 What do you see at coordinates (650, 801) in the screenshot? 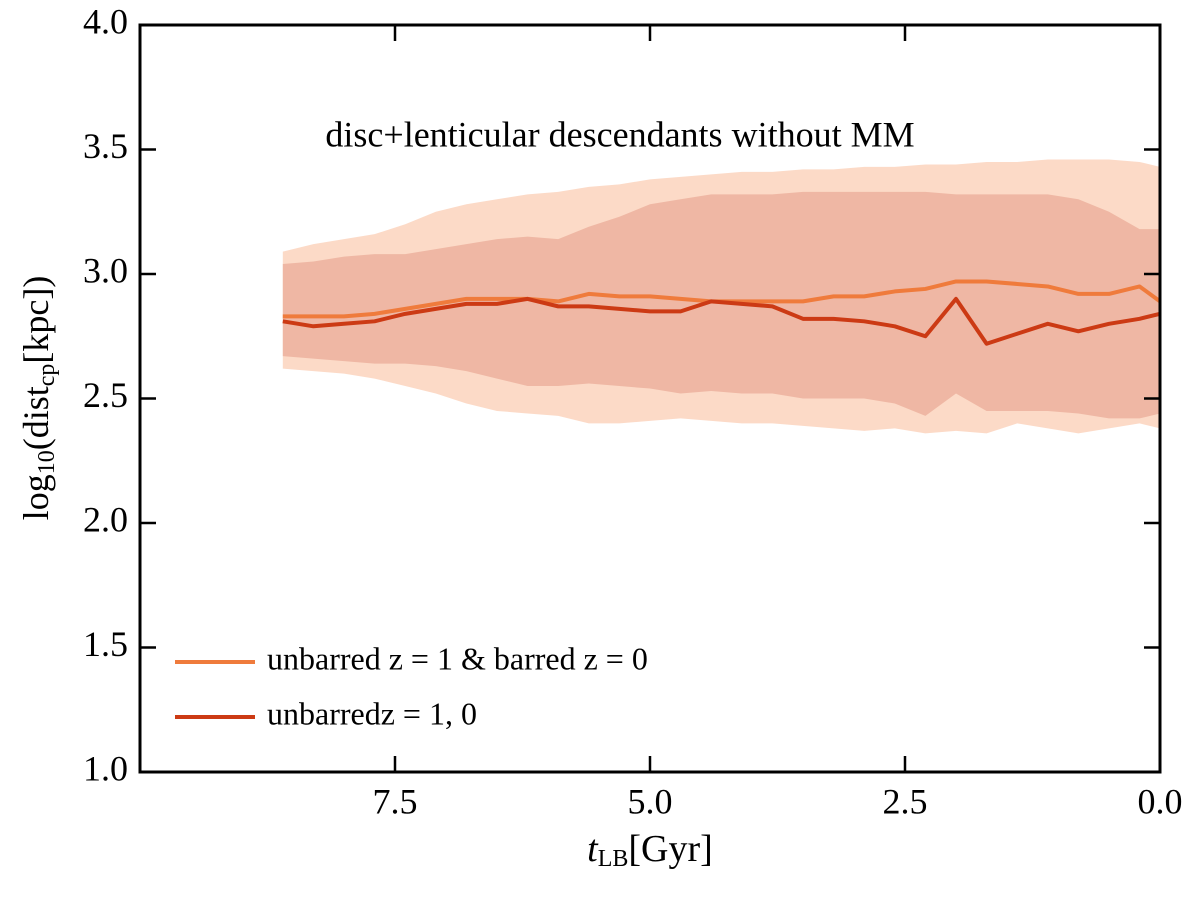
I see `x-tick-label: 5.0` at bounding box center [650, 801].